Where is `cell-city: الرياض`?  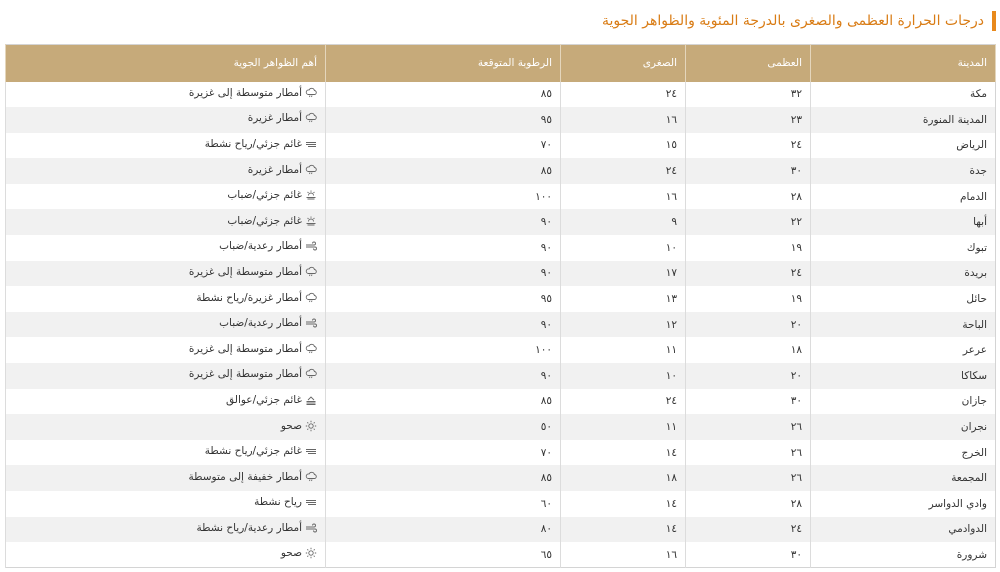 cell-city: الرياض is located at coordinates (903, 145).